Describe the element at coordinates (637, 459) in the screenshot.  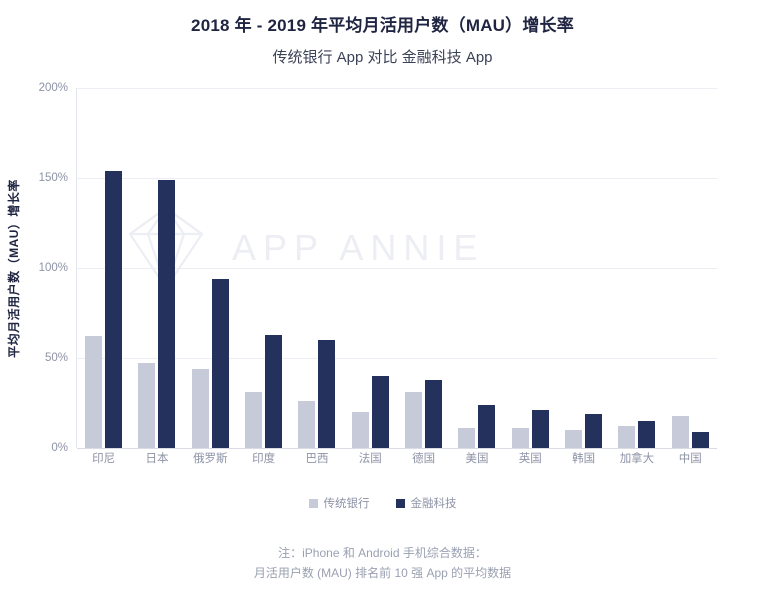
I see `x-axis-tick-label: 加拿大` at that location.